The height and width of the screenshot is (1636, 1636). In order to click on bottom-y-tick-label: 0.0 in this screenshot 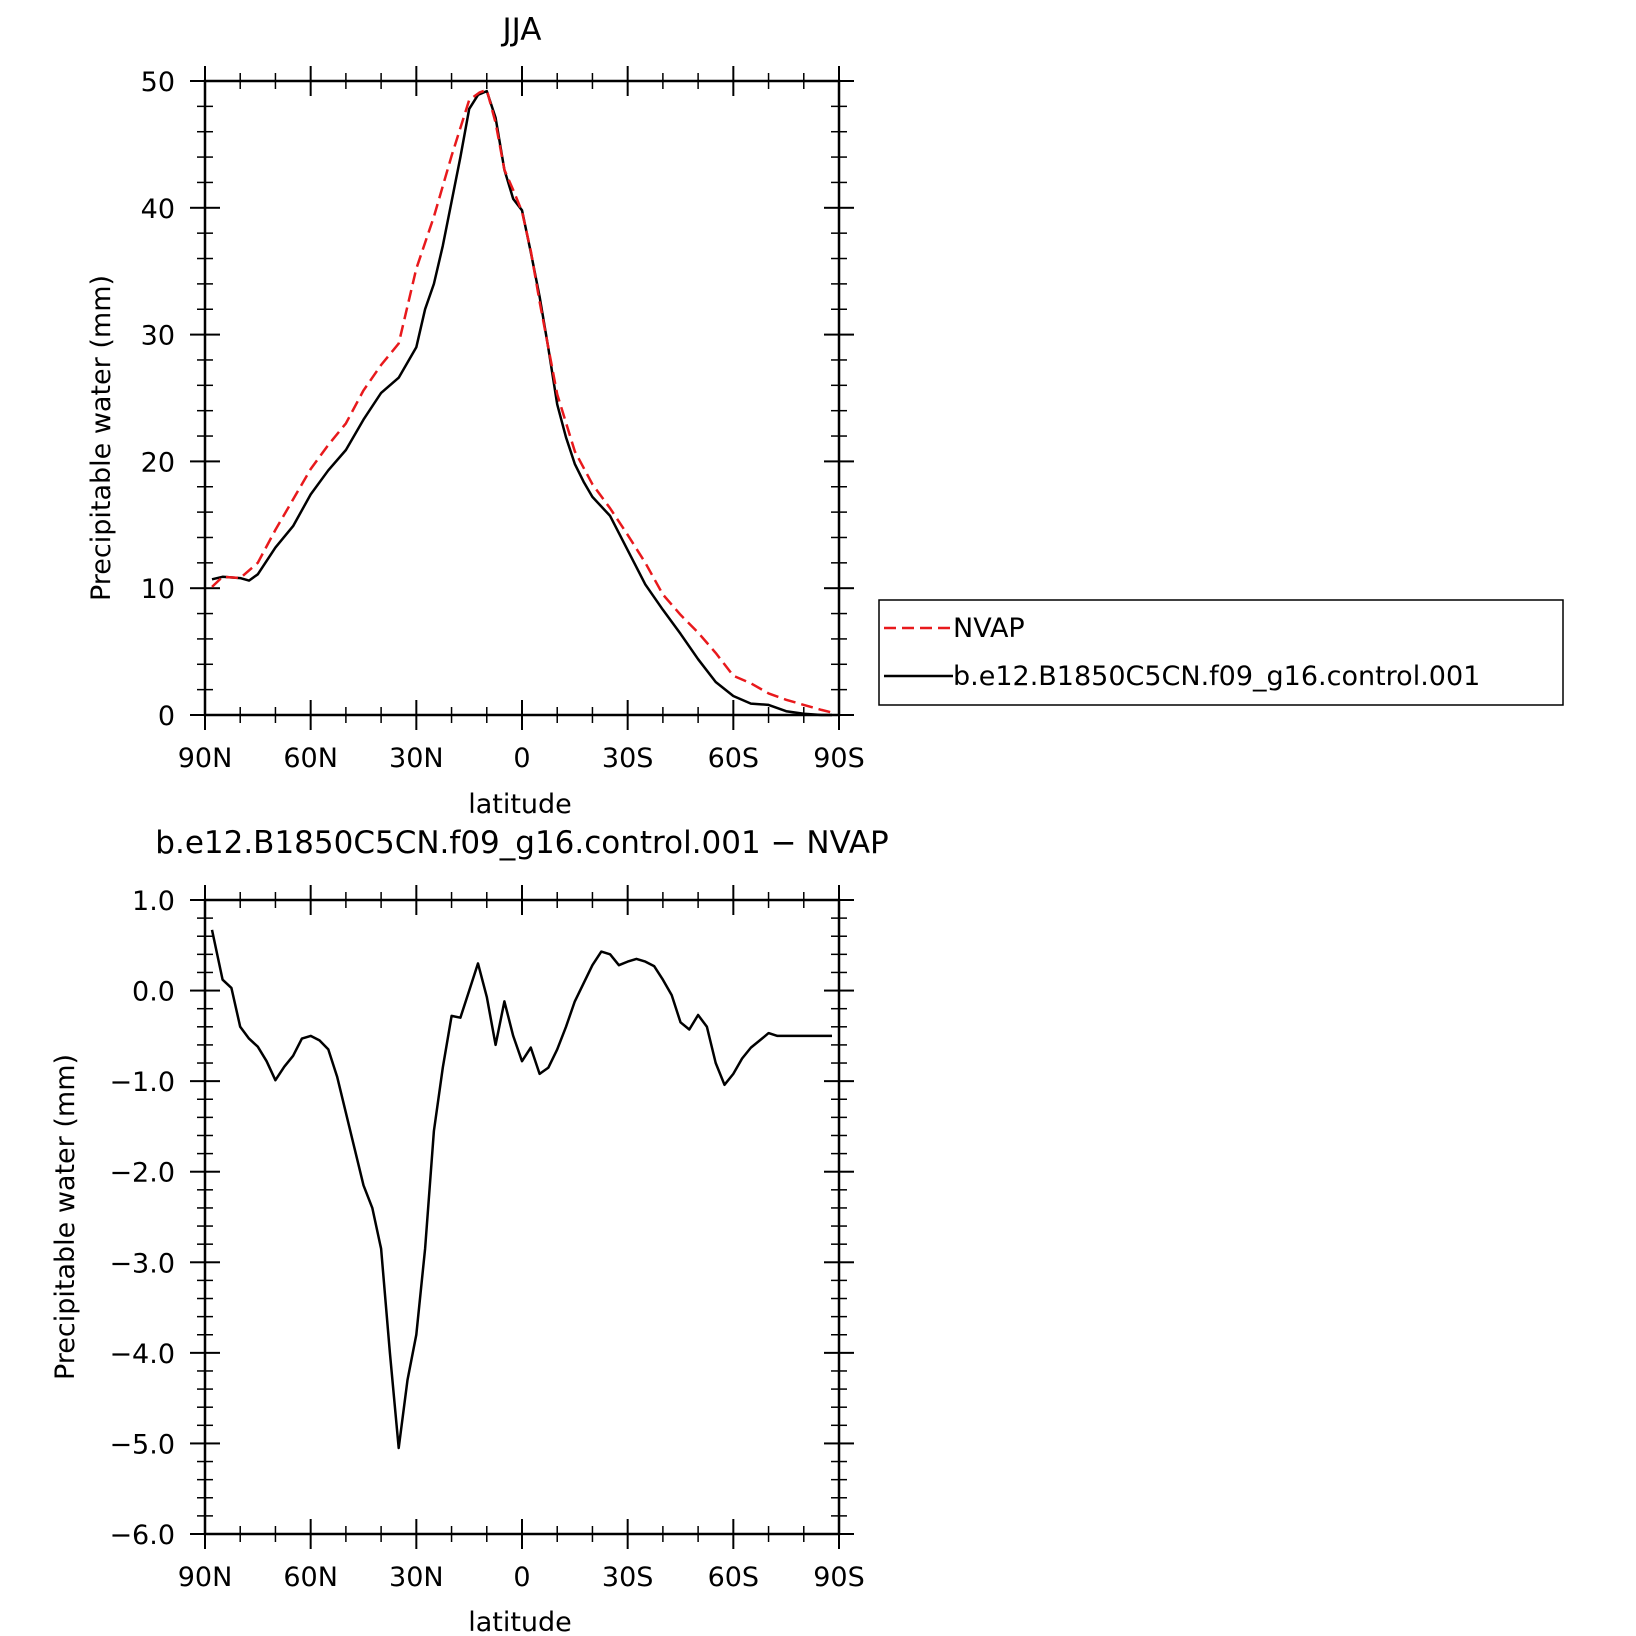, I will do `click(153, 992)`.